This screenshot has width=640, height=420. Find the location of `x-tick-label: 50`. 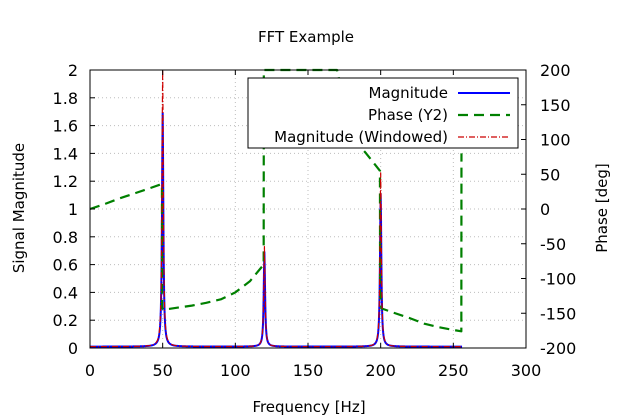

x-tick-label: 50 is located at coordinates (162, 370).